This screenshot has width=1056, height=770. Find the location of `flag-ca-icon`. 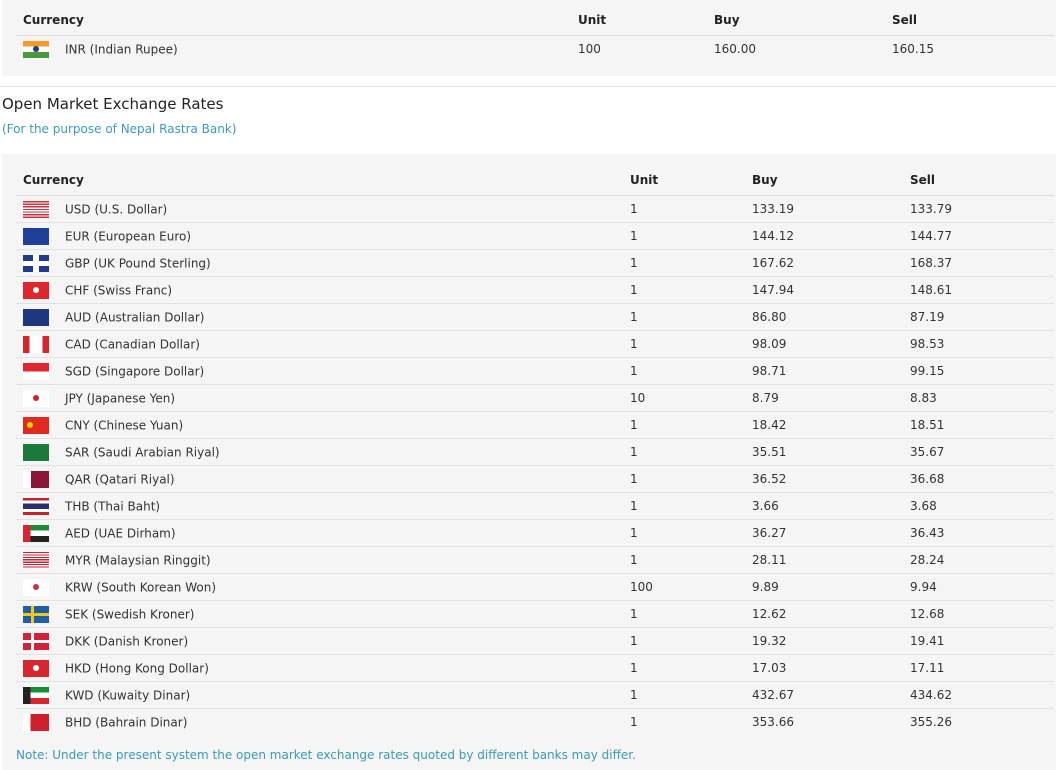

flag-ca-icon is located at coordinates (36, 344).